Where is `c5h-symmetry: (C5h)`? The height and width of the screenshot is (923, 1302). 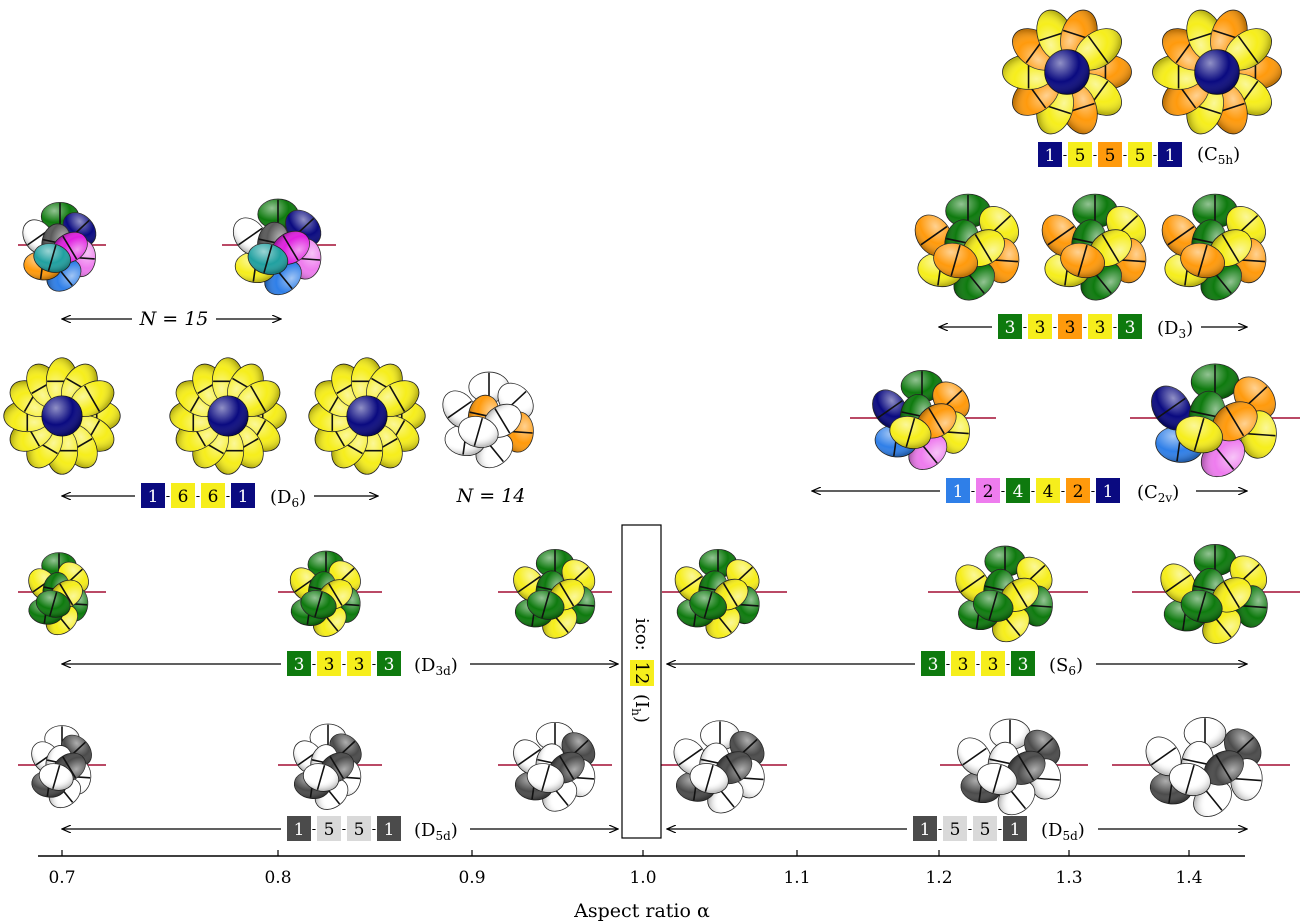 c5h-symmetry: (C5h) is located at coordinates (1218, 155).